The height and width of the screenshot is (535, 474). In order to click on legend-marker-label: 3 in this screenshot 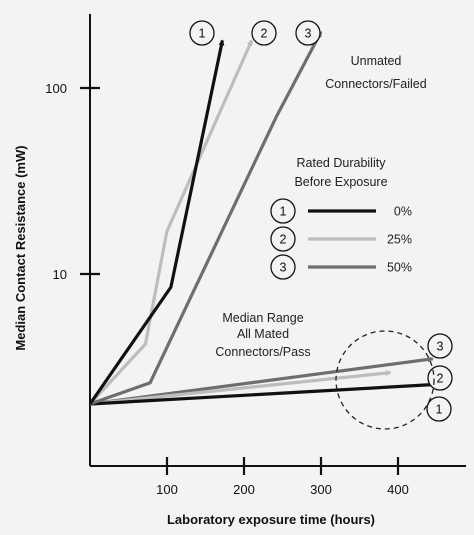, I will do `click(283, 268)`.